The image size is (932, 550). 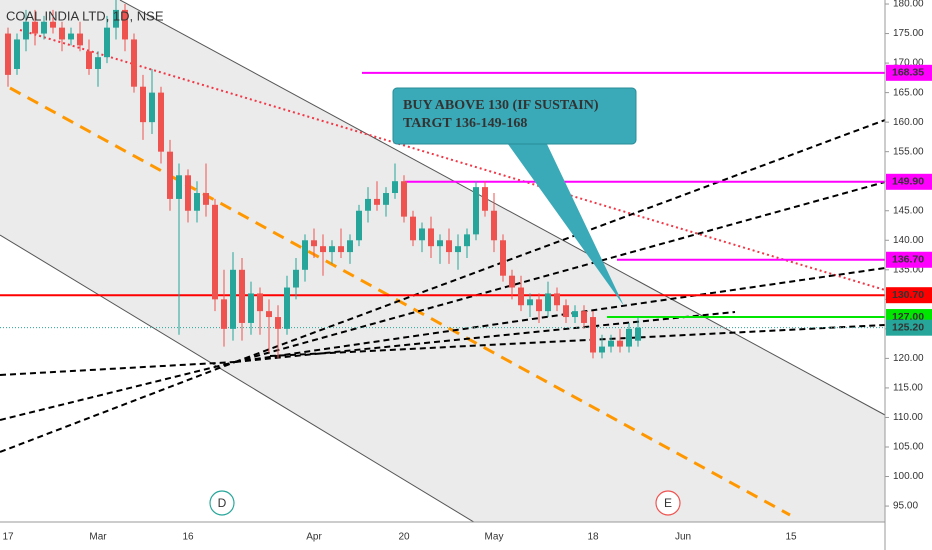 What do you see at coordinates (908, 210) in the screenshot?
I see `y-tick-label: 145.00` at bounding box center [908, 210].